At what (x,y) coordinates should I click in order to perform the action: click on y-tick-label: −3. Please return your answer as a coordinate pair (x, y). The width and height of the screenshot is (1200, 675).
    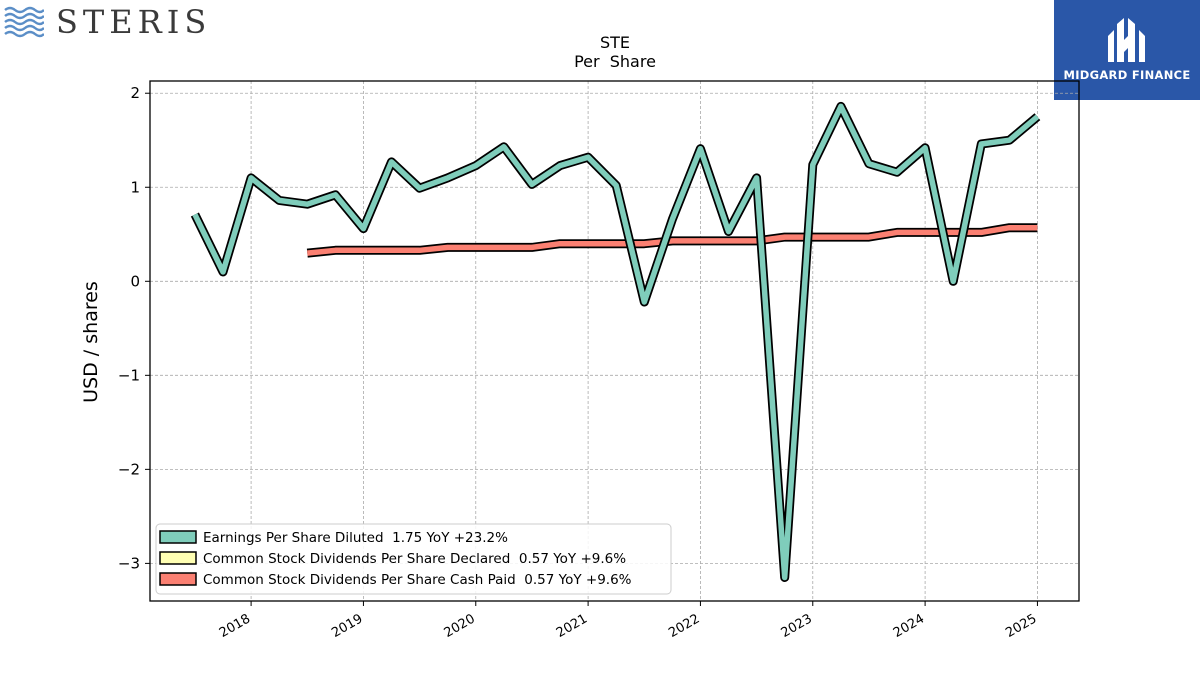
    Looking at the image, I should click on (129, 563).